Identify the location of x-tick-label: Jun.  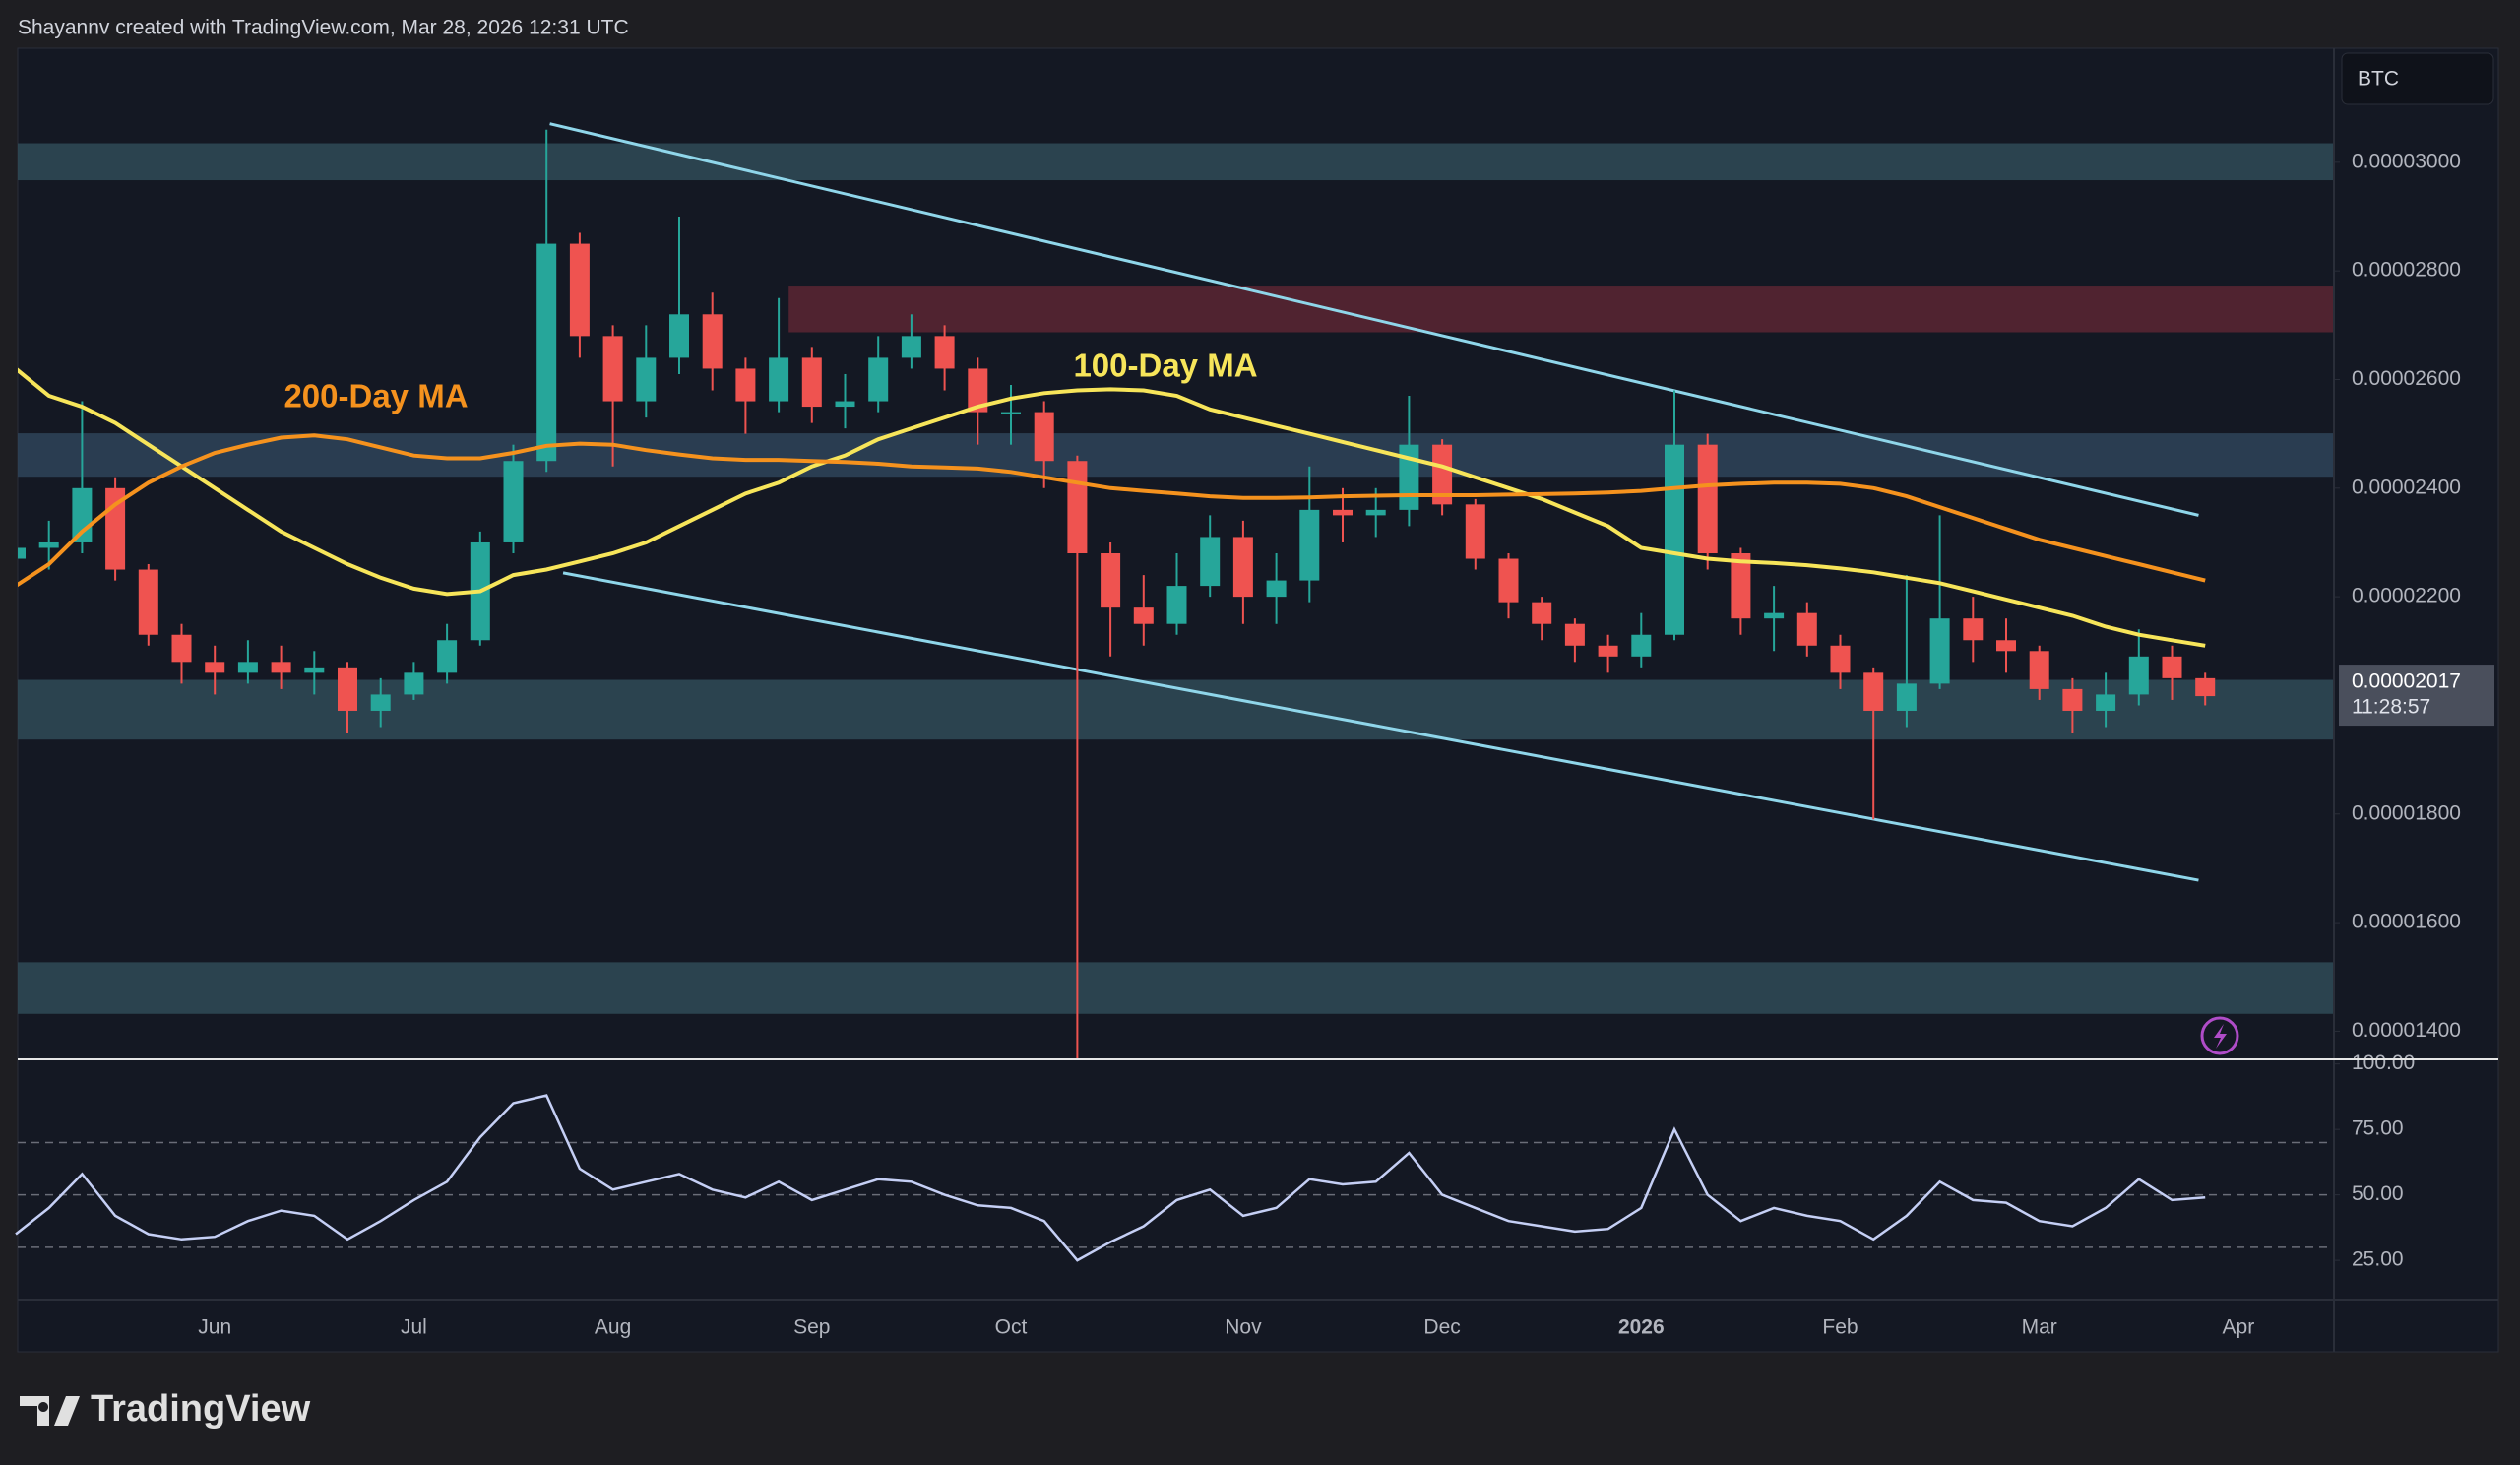
(214, 1327).